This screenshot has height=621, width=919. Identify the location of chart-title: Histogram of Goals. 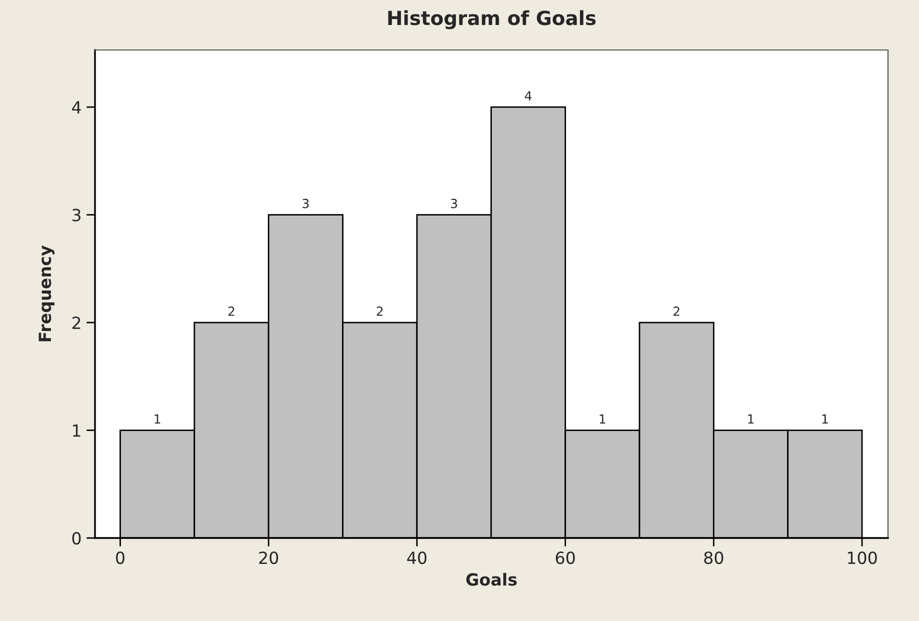
(492, 20).